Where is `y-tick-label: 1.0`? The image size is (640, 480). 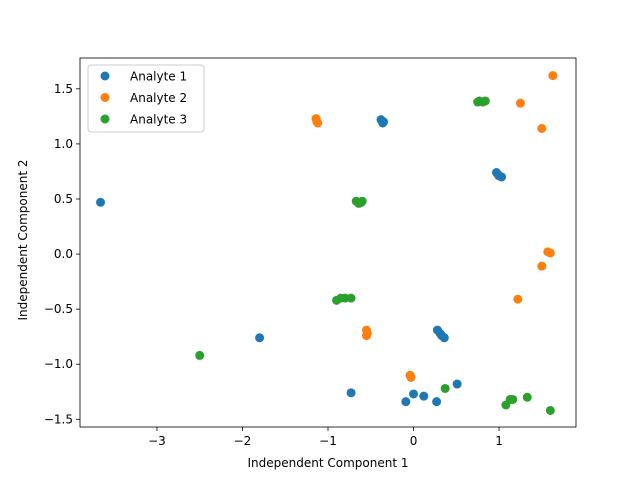 y-tick-label: 1.0 is located at coordinates (63, 144).